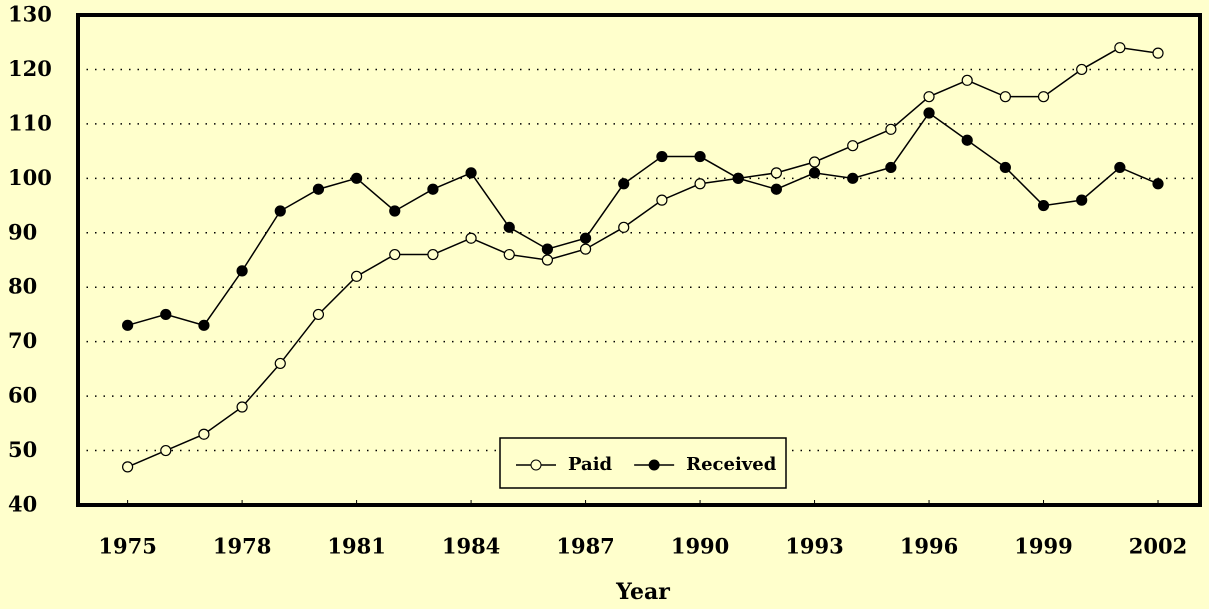  I want to click on y-tick-label: 120, so click(30, 68).